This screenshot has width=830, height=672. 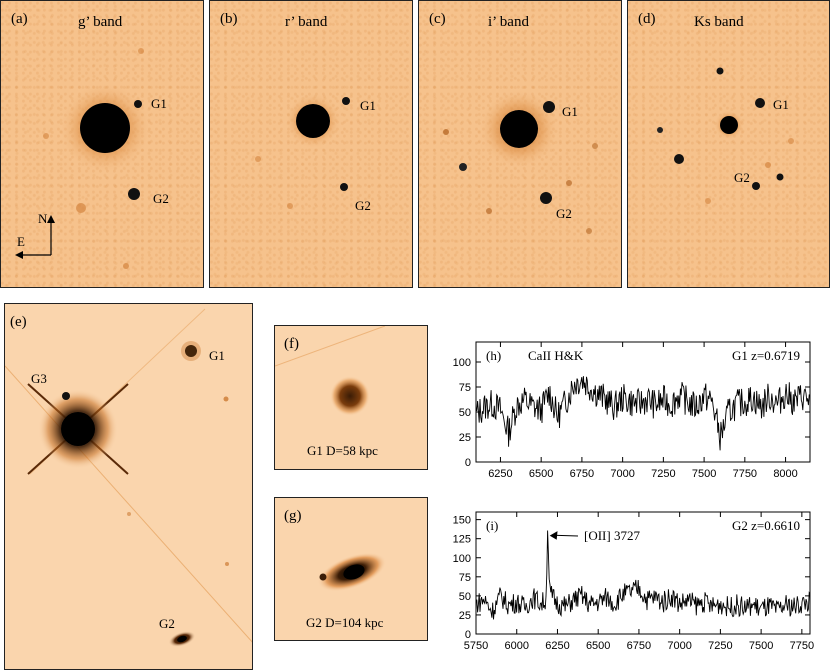 What do you see at coordinates (462, 521) in the screenshot?
I see `y-tick-label: 150` at bounding box center [462, 521].